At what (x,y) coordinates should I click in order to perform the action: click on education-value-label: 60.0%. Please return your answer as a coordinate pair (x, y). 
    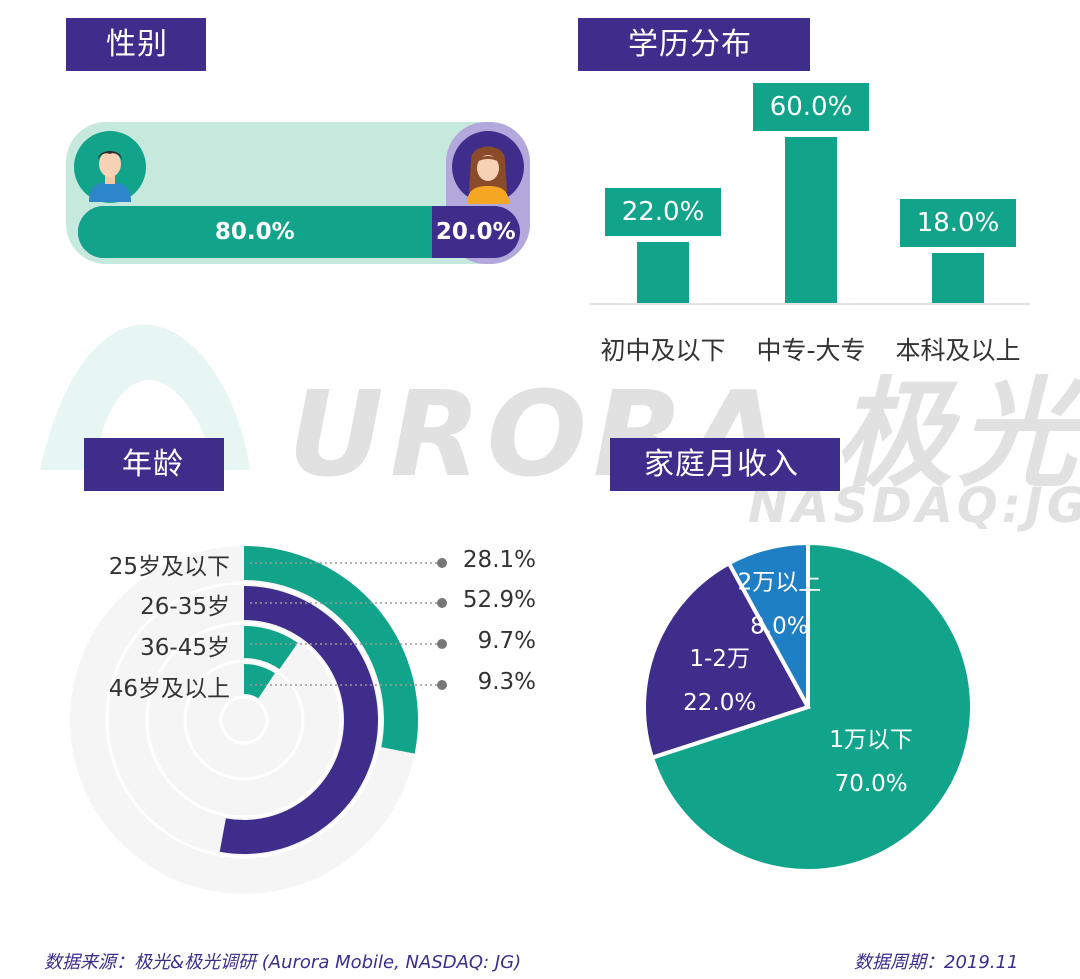
    Looking at the image, I should click on (811, 107).